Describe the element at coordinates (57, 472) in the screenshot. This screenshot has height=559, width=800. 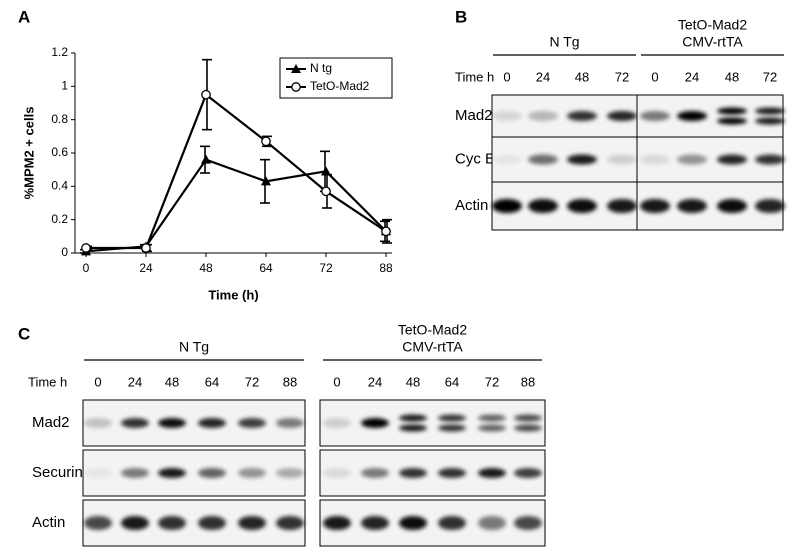
I see `row-label: Securin` at that location.